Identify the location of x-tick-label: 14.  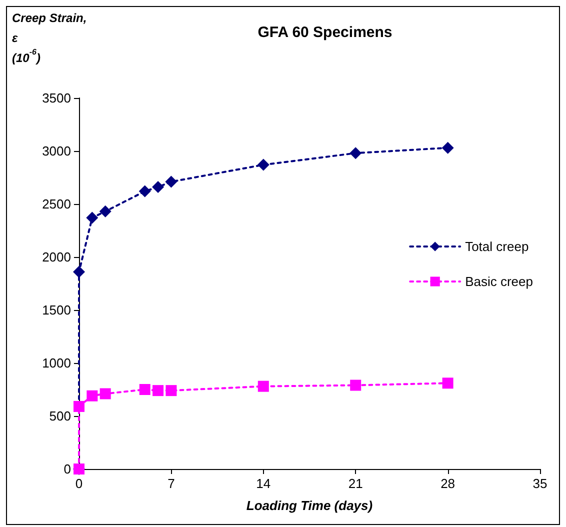
(263, 483).